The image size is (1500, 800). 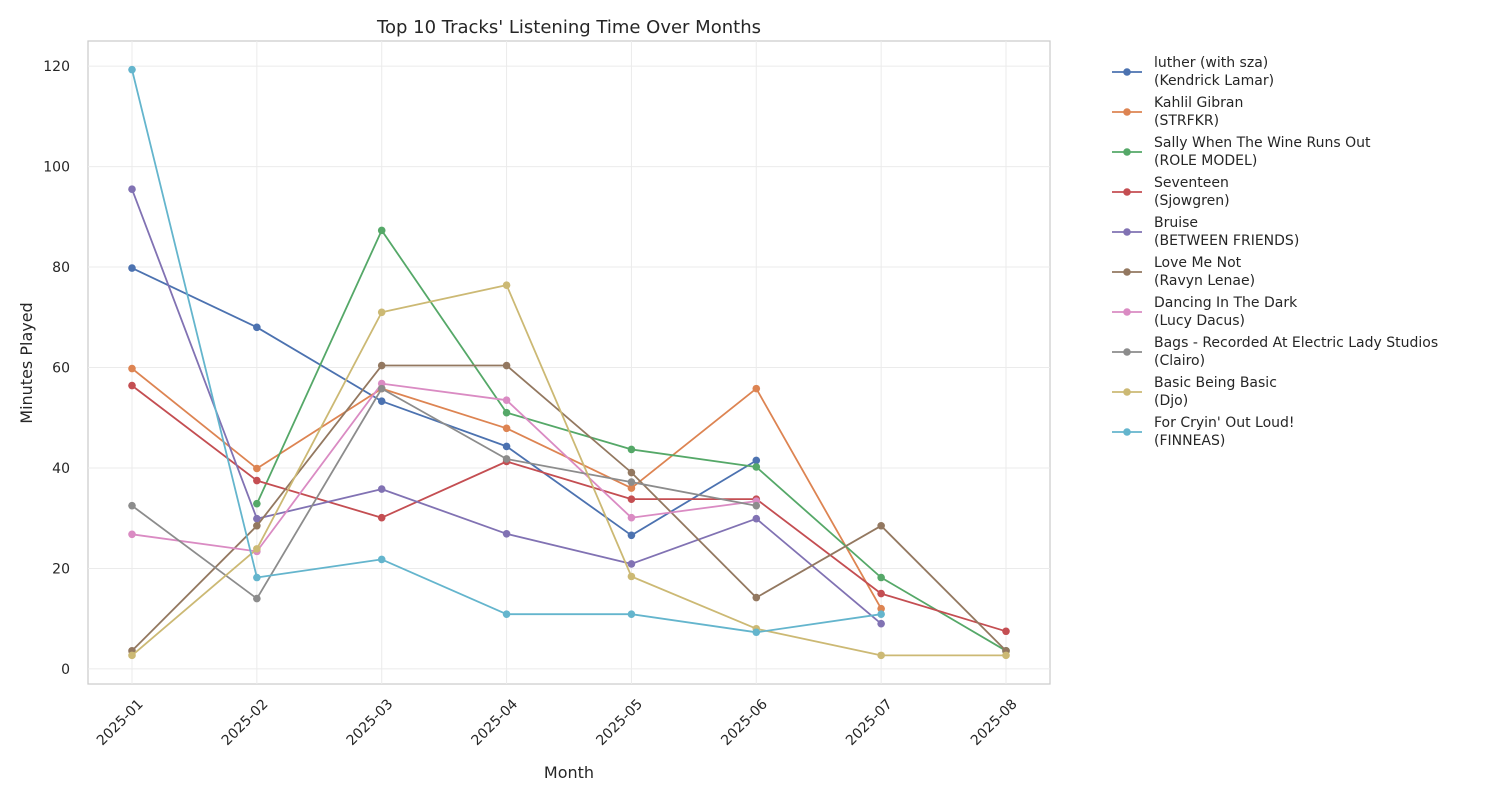 I want to click on x-tick-label: 2025-03, so click(x=370, y=722).